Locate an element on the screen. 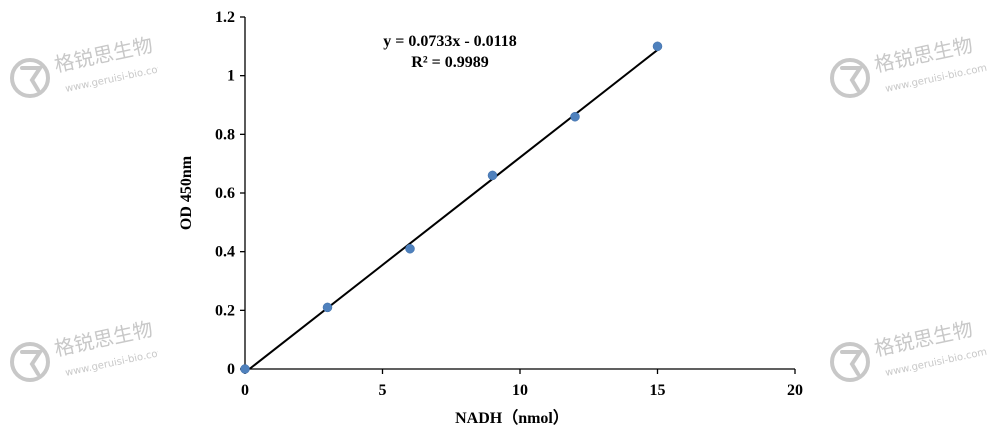  x-tick-label: 10 is located at coordinates (520, 390).